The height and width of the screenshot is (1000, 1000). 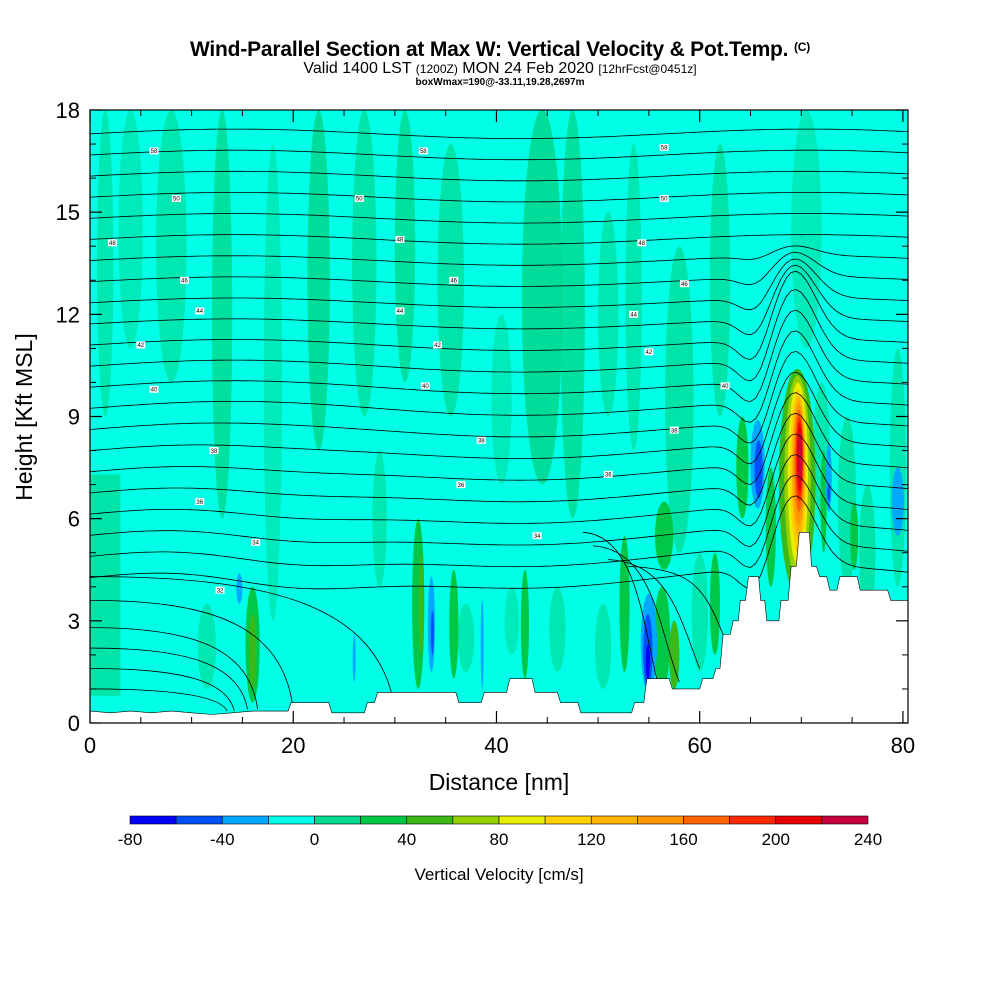 What do you see at coordinates (222, 839) in the screenshot?
I see `colorbar-label: -40` at bounding box center [222, 839].